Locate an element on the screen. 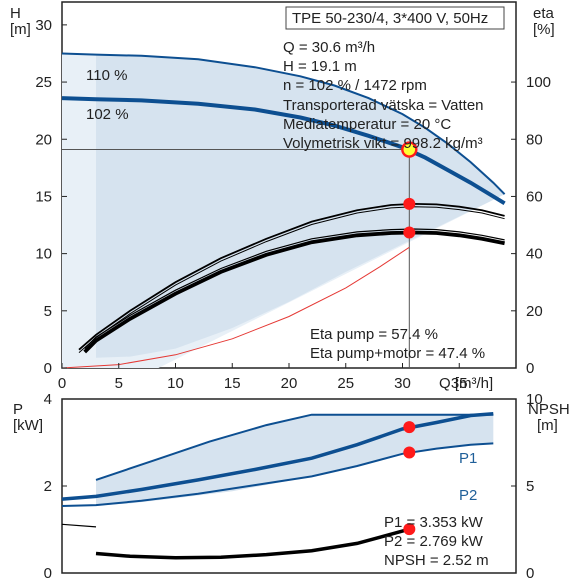 The width and height of the screenshot is (585, 587). info-line-5: Mediatemperatur = 20 °C is located at coordinates (367, 124).